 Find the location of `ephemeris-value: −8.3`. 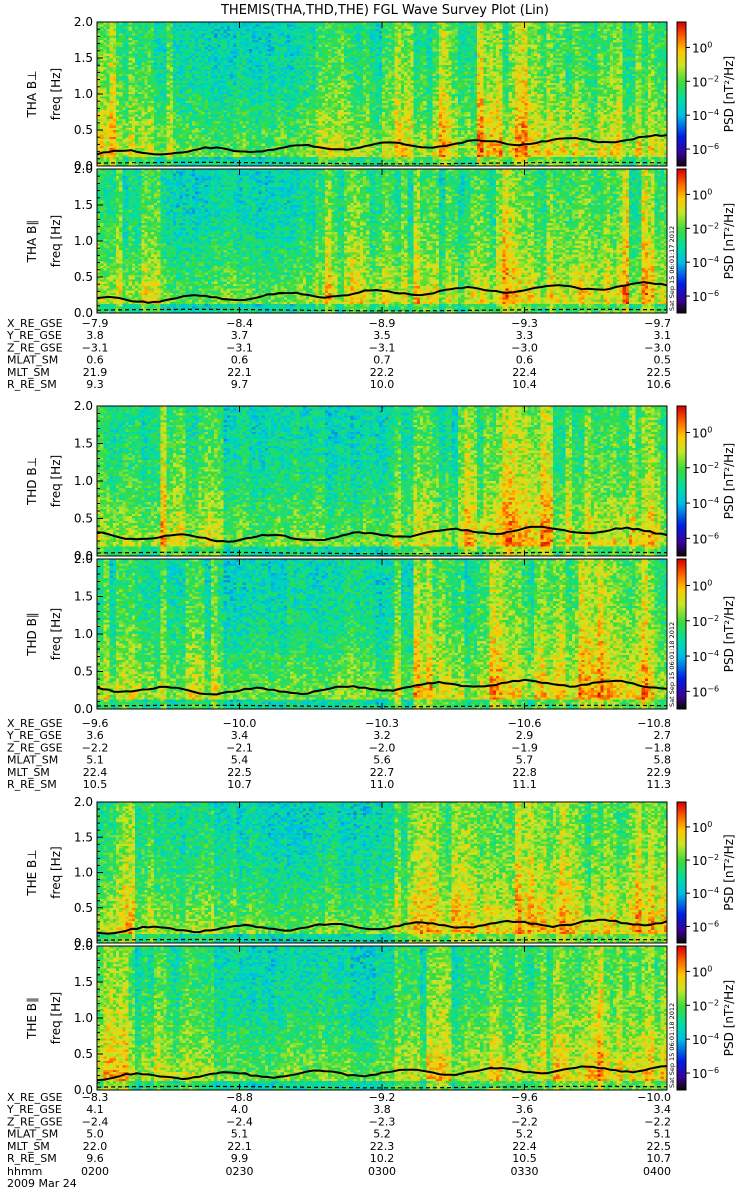

ephemeris-value: −8.3 is located at coordinates (95, 1097).